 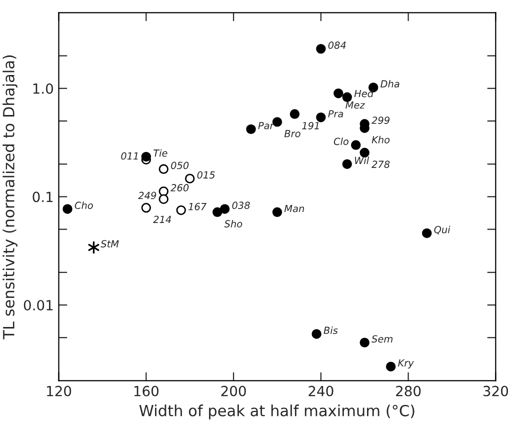 I want to click on annotation: 249, so click(x=147, y=196).